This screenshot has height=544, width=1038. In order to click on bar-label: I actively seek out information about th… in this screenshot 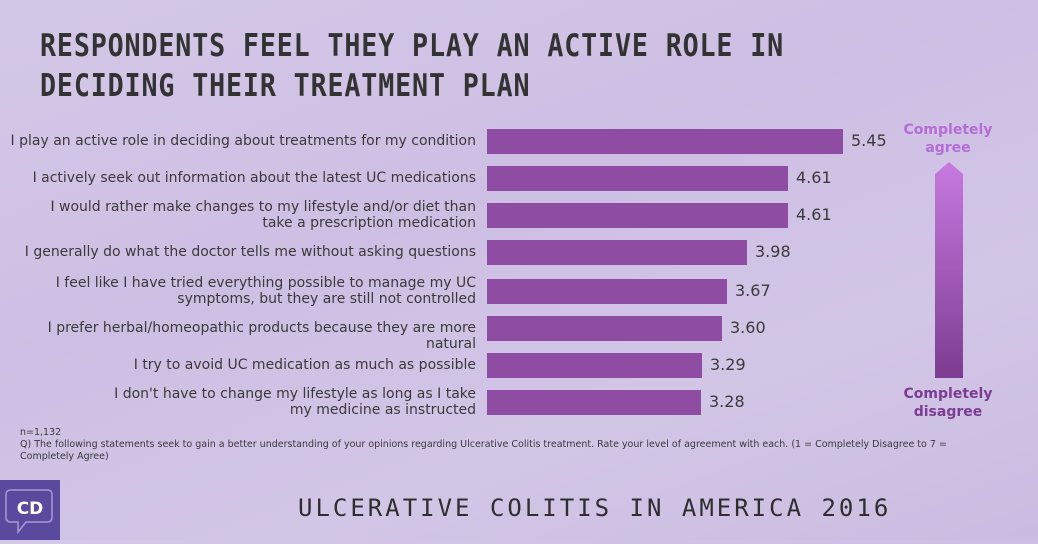, I will do `click(254, 178)`.